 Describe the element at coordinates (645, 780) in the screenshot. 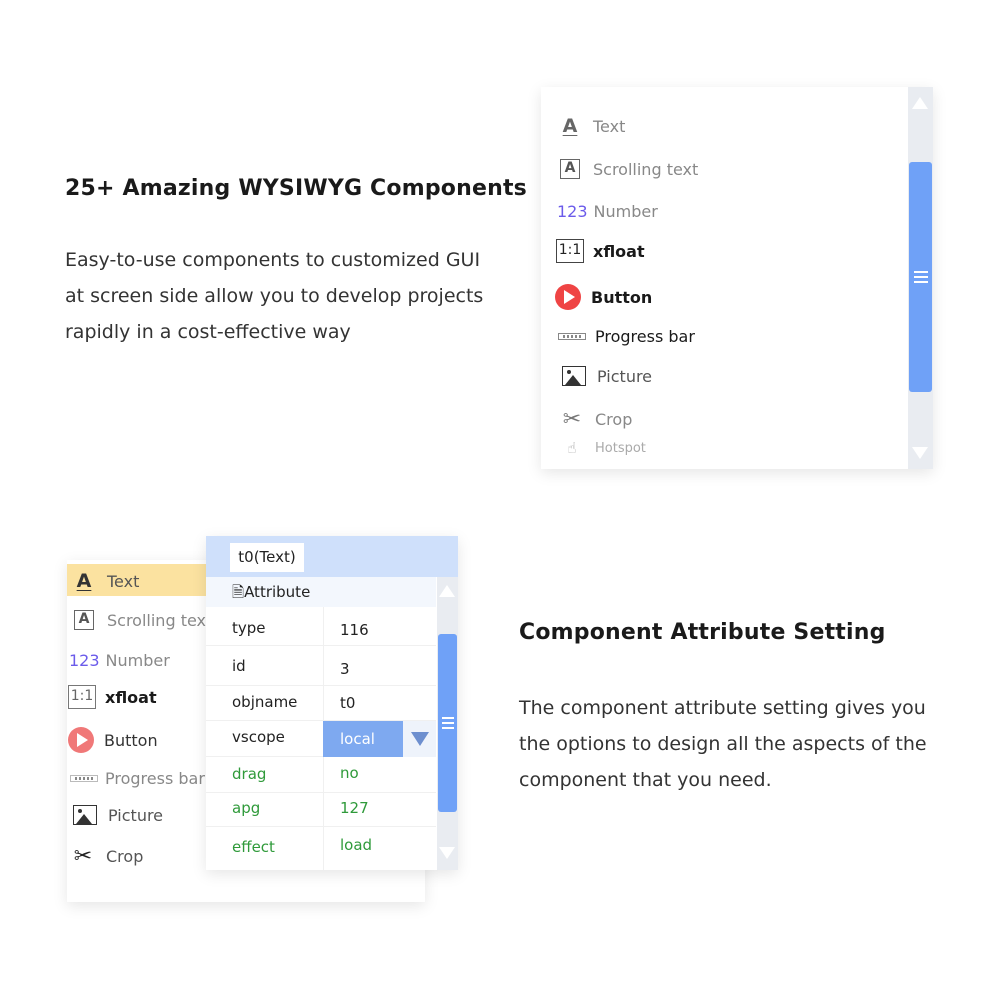

I see `desc-line: component that you need.` at that location.